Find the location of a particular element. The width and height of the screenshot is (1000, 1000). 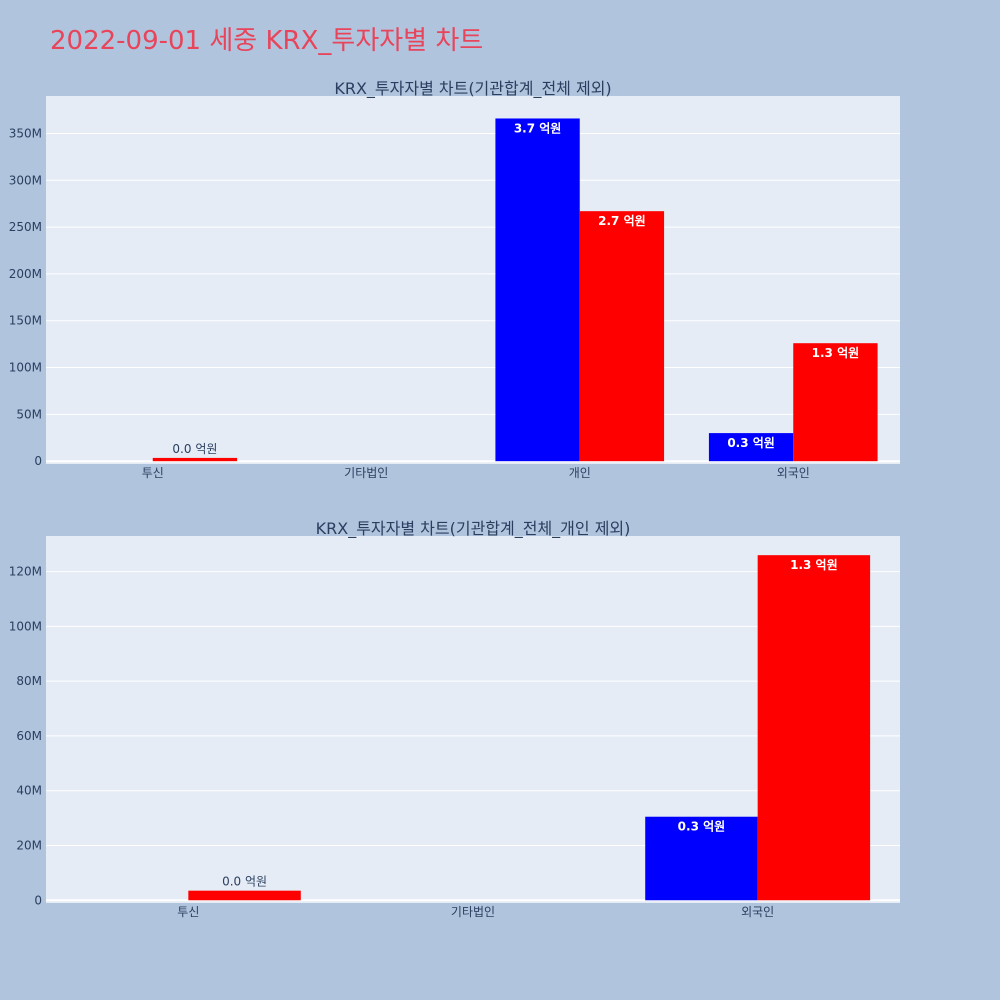

chart-title: KRX_투자자별 차트(기관합계_전체 제외) is located at coordinates (472, 89).